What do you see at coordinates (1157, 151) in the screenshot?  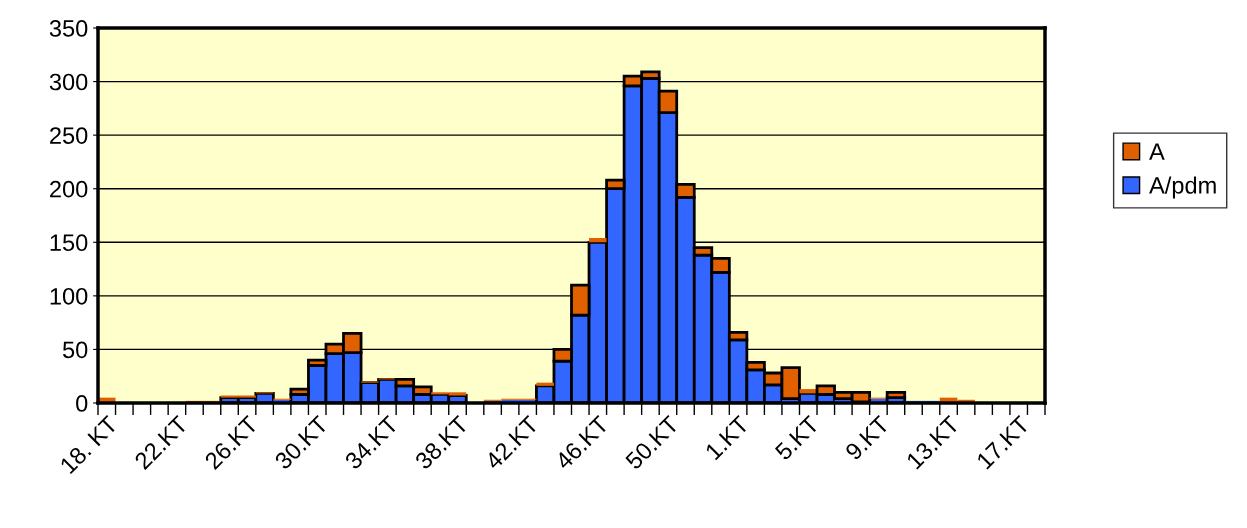 I see `legend-label: A` at bounding box center [1157, 151].